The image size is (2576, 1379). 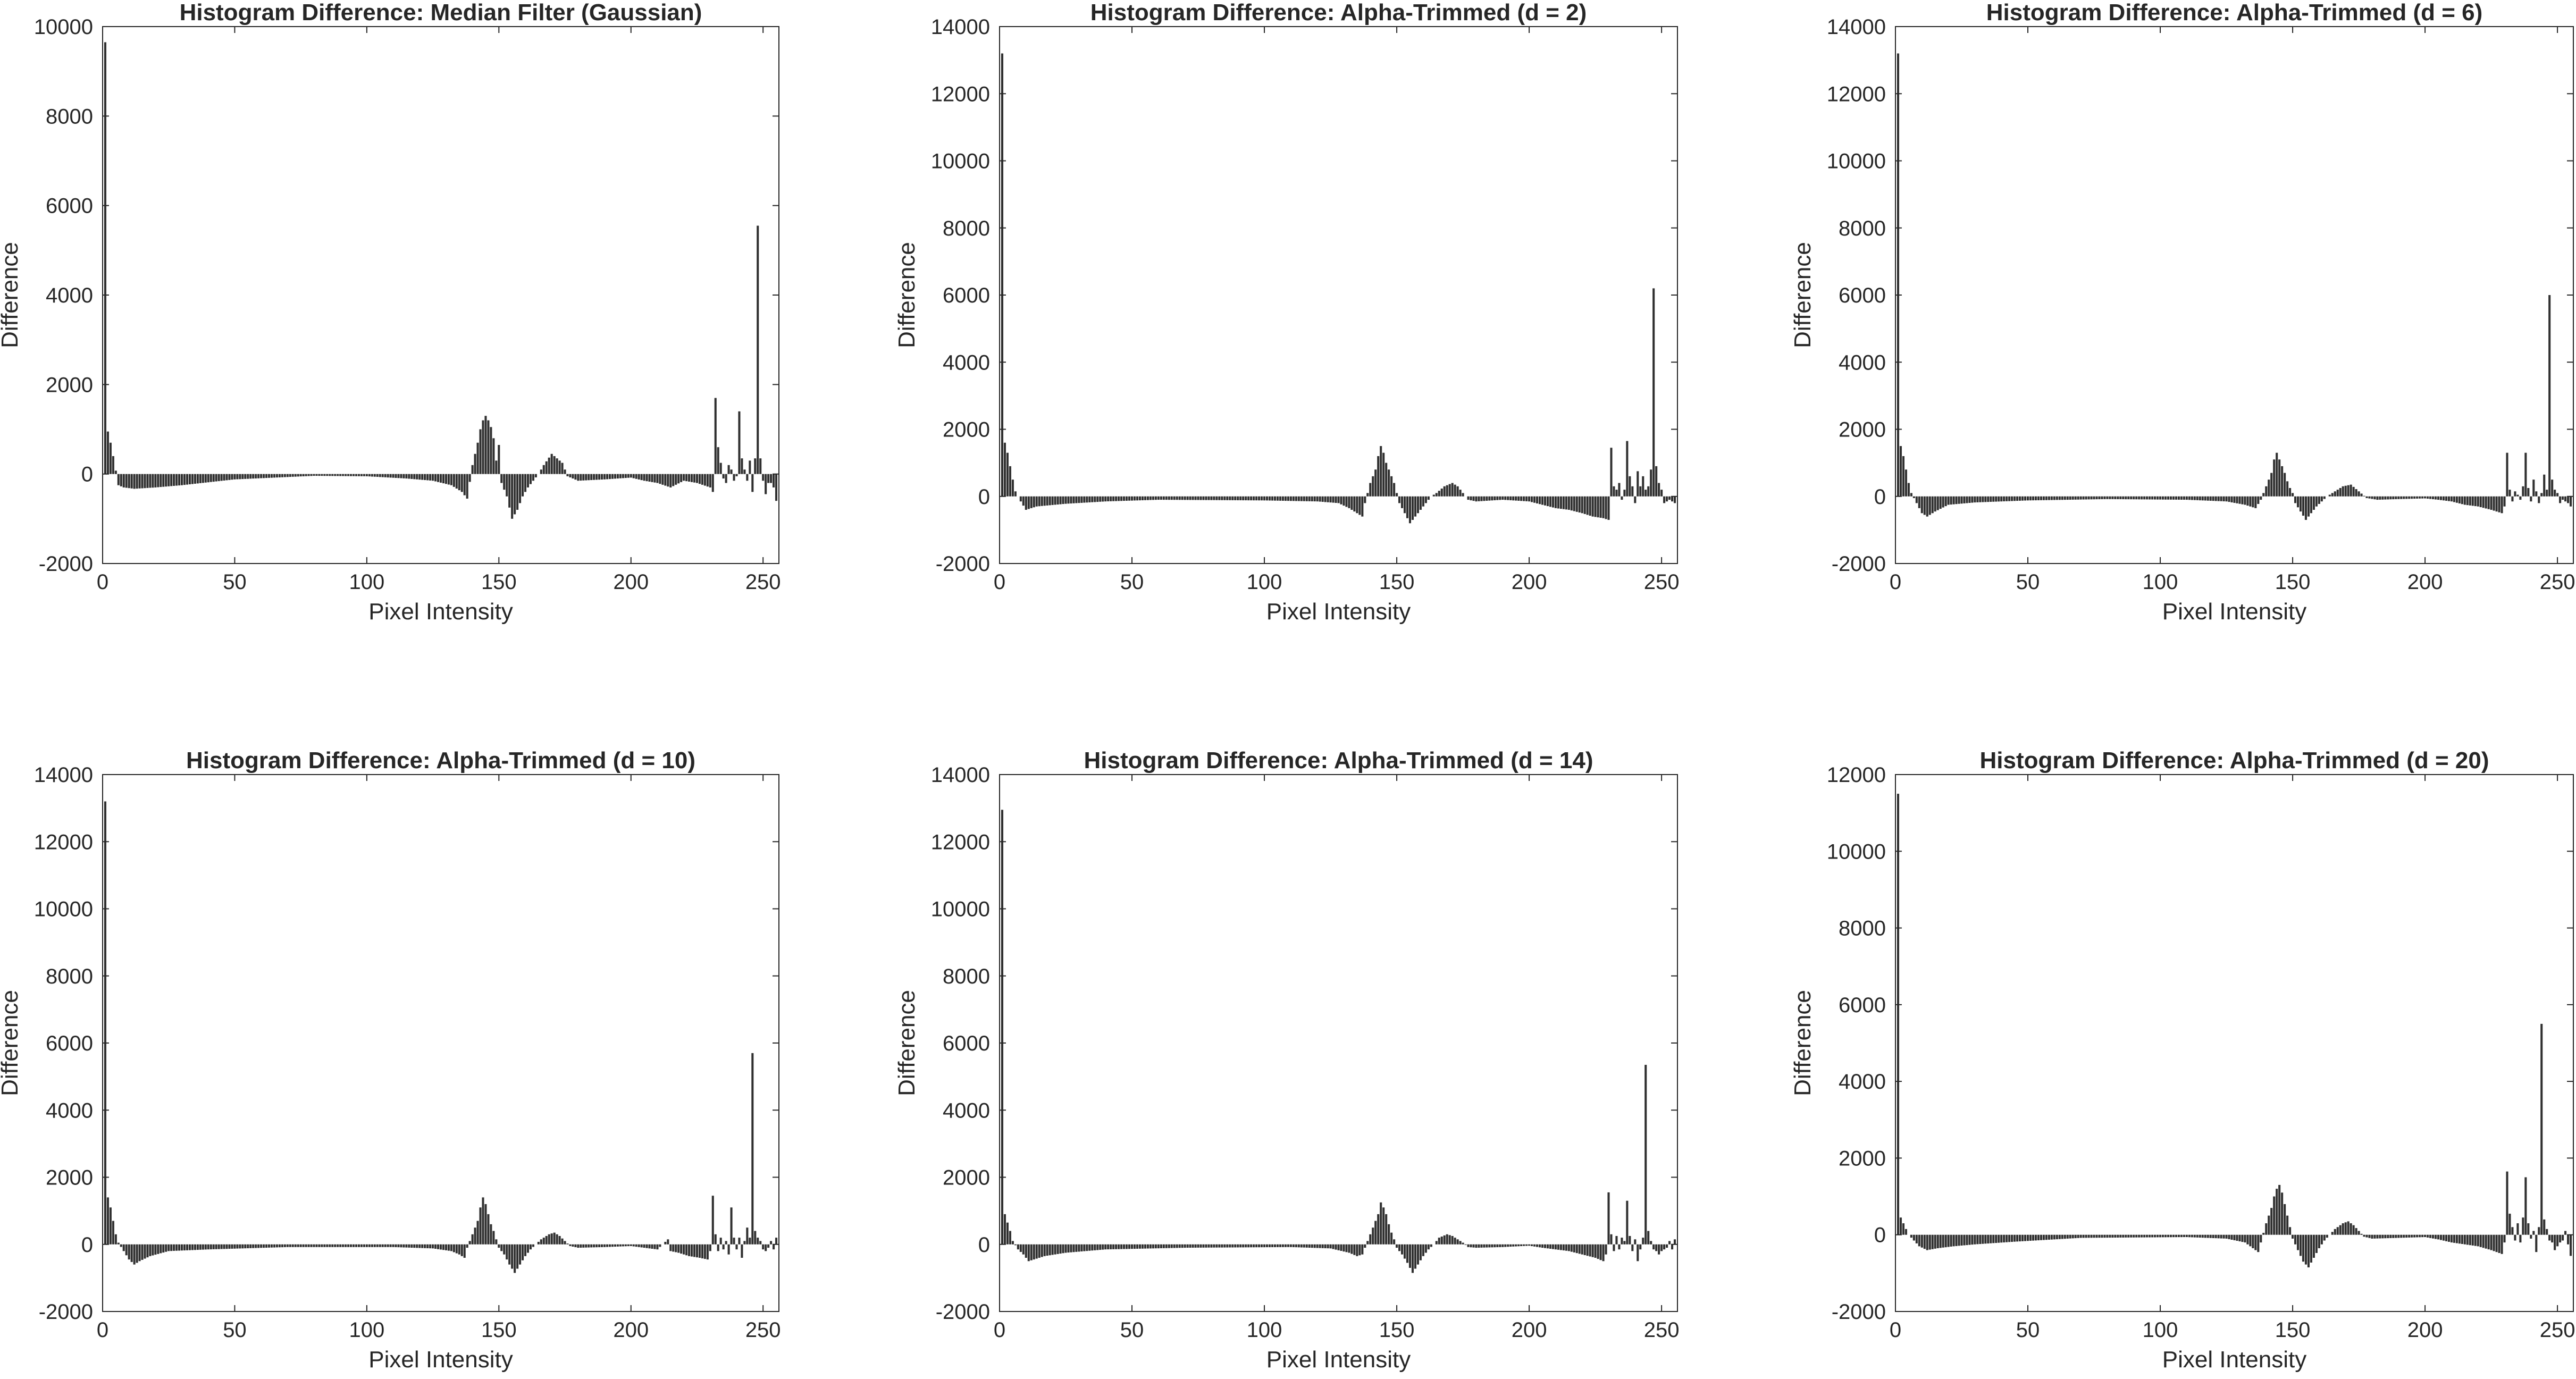 What do you see at coordinates (1132, 1330) in the screenshot?
I see `x-tick-label: 50` at bounding box center [1132, 1330].